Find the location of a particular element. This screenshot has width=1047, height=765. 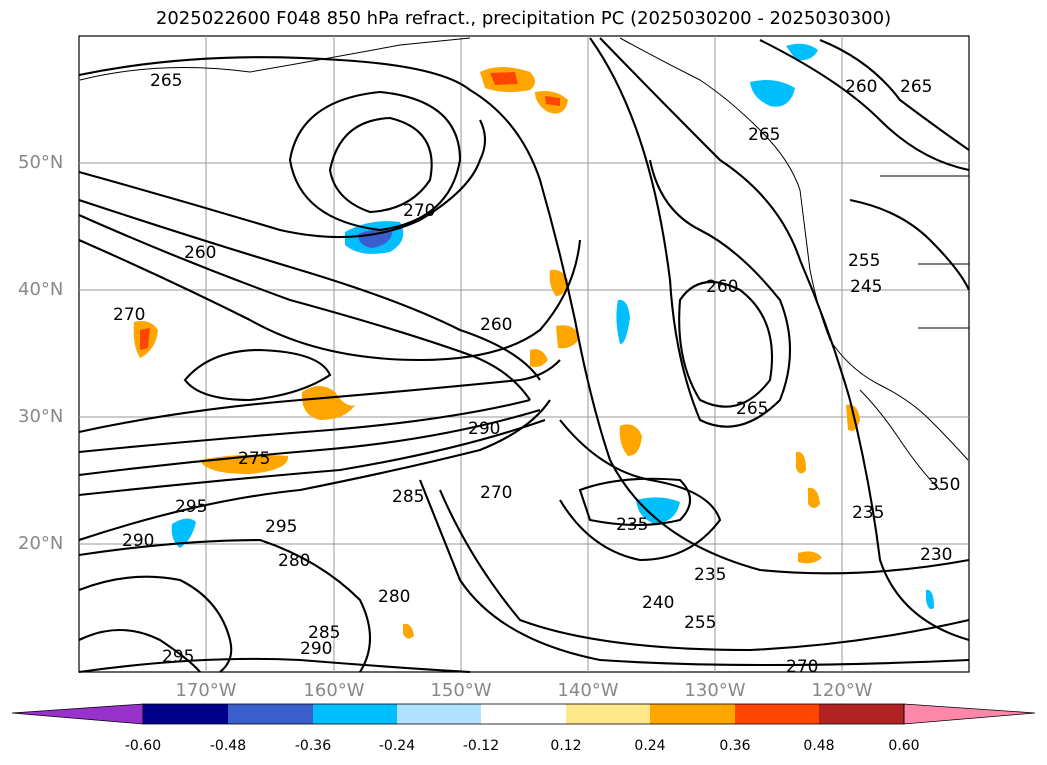

colorbar-tick-label: 0.12 is located at coordinates (566, 746).